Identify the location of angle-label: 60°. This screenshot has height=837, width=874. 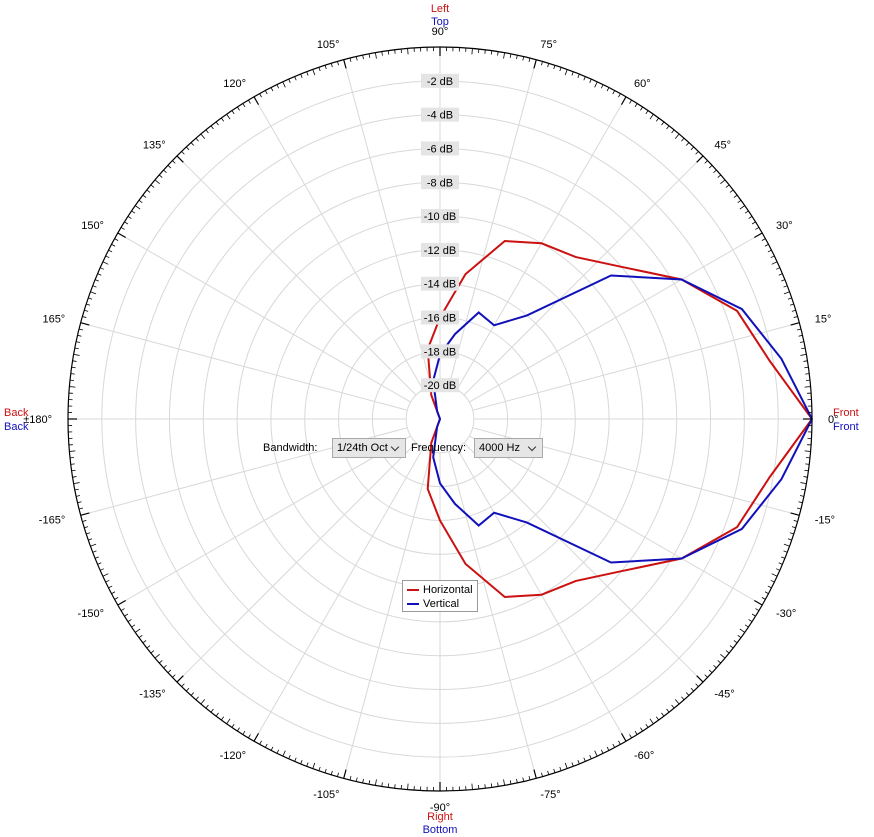
(642, 84).